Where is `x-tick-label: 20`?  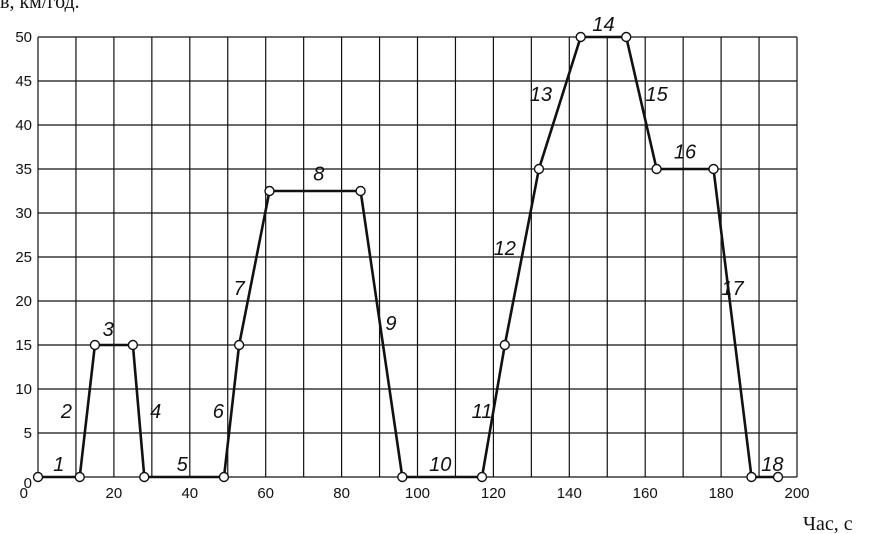 x-tick-label: 20 is located at coordinates (114, 493).